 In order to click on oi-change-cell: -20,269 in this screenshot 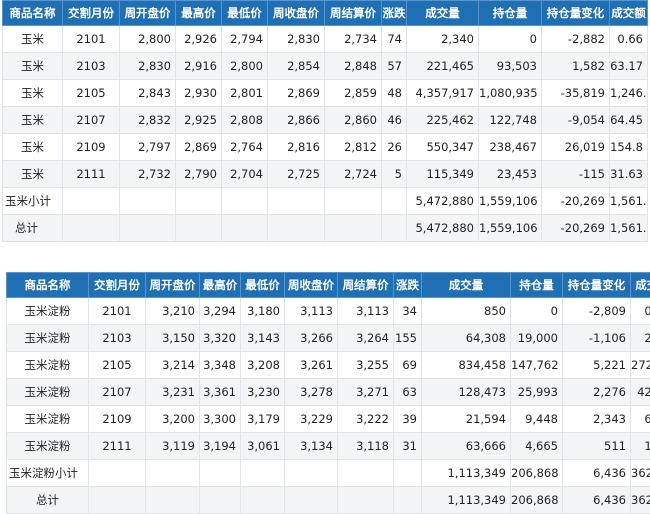, I will do `click(576, 228)`.